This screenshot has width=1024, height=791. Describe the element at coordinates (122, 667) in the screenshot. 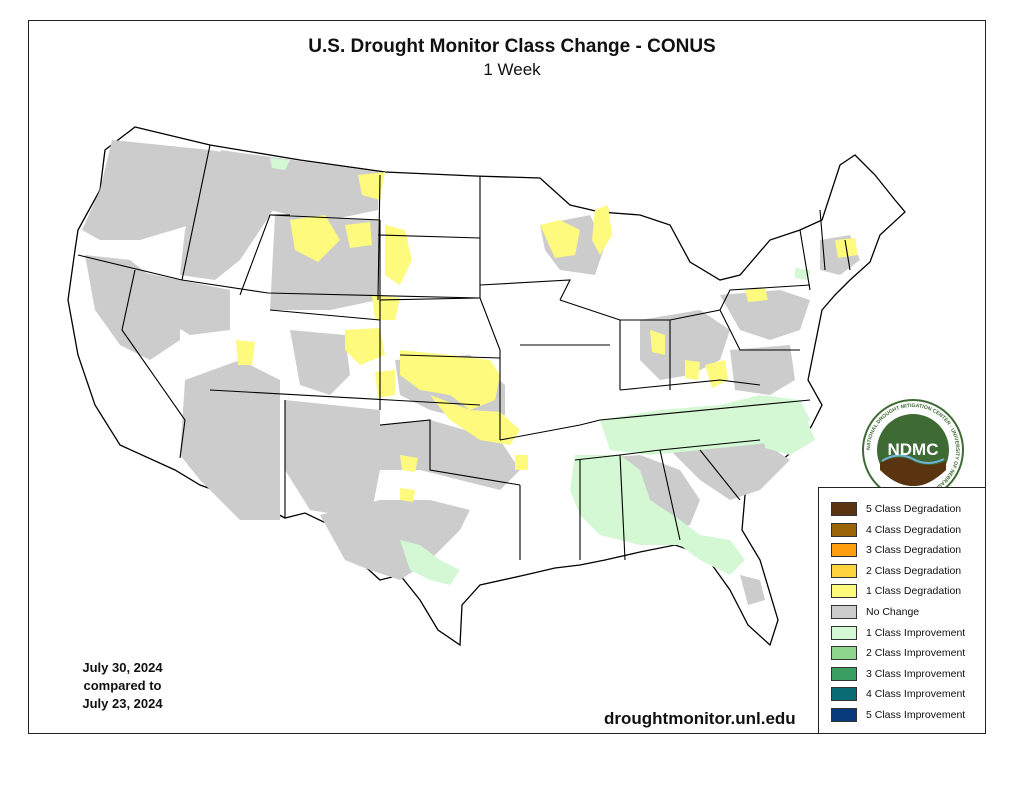

I see `date-current: July 30, 2024` at that location.